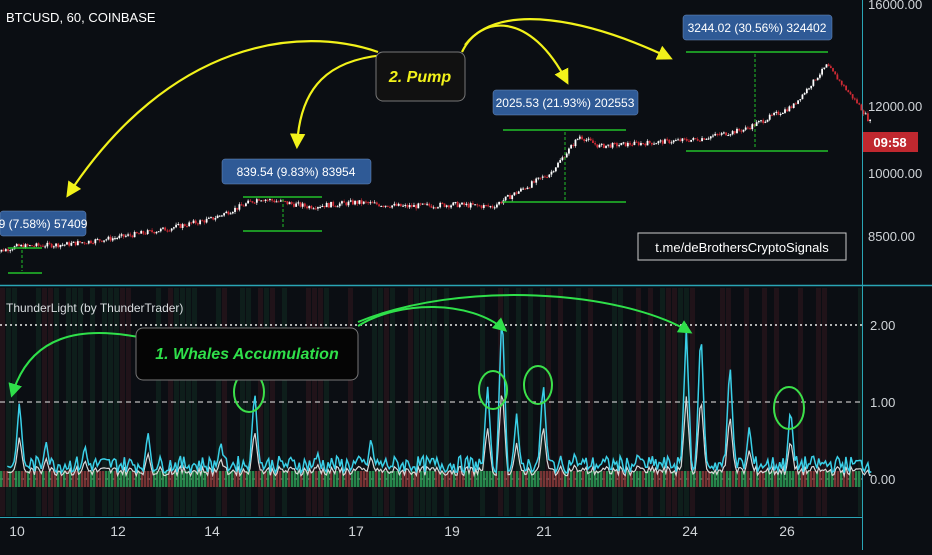  What do you see at coordinates (247, 354) in the screenshot?
I see `whales-callout: 1. Whales Accumulation` at bounding box center [247, 354].